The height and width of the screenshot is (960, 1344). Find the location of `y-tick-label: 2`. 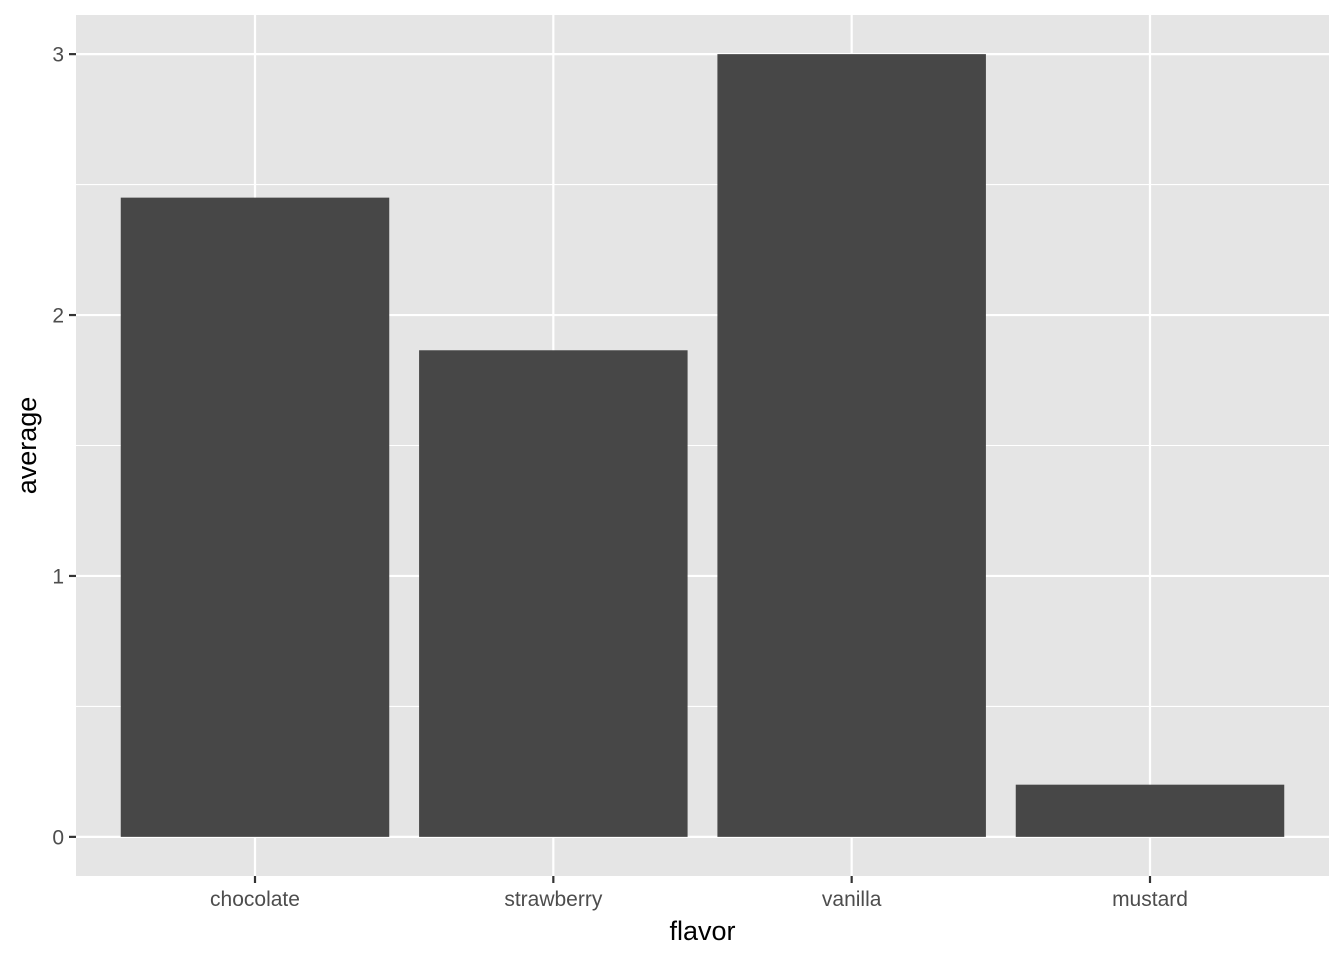

y-tick-label: 2 is located at coordinates (58, 316).